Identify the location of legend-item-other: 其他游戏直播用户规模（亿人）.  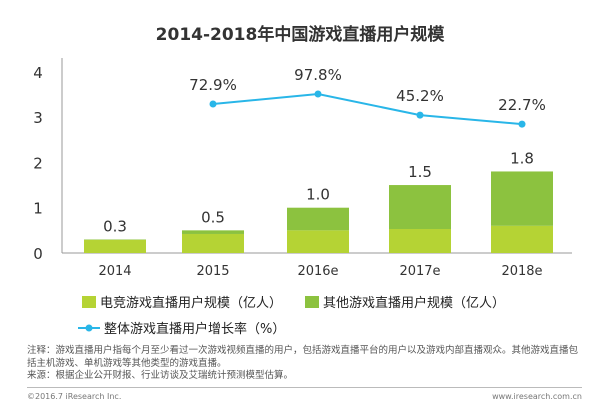
(405, 301).